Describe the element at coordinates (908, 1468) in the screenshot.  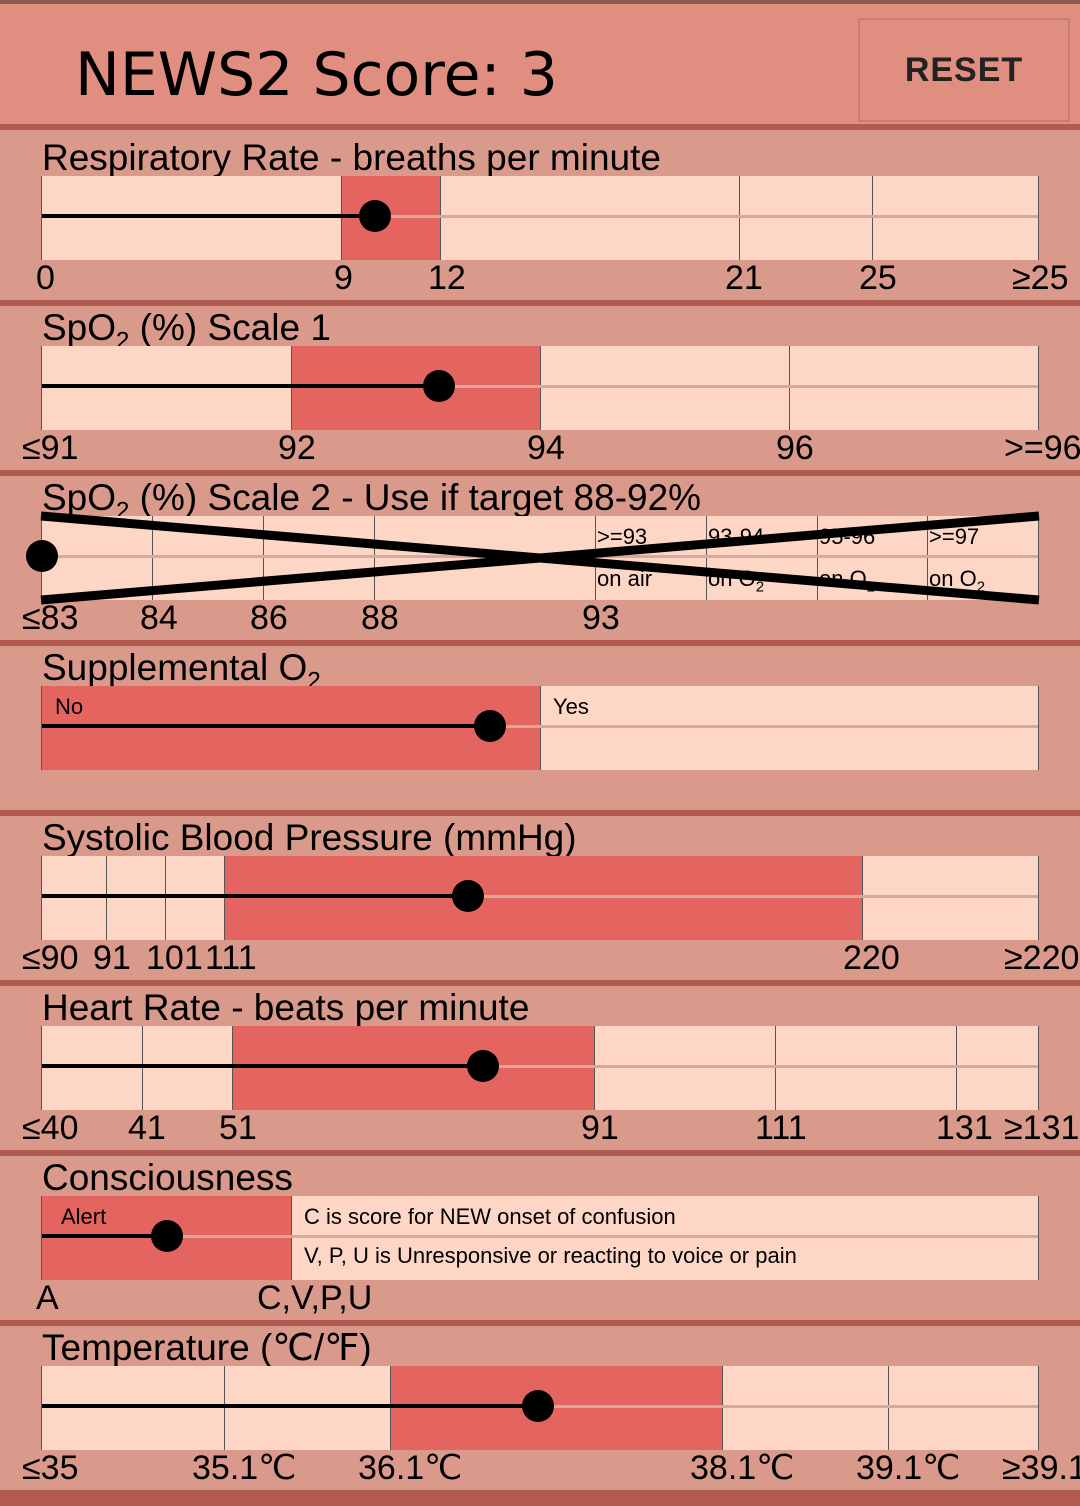
I see `tick-label: 39.1℃` at that location.